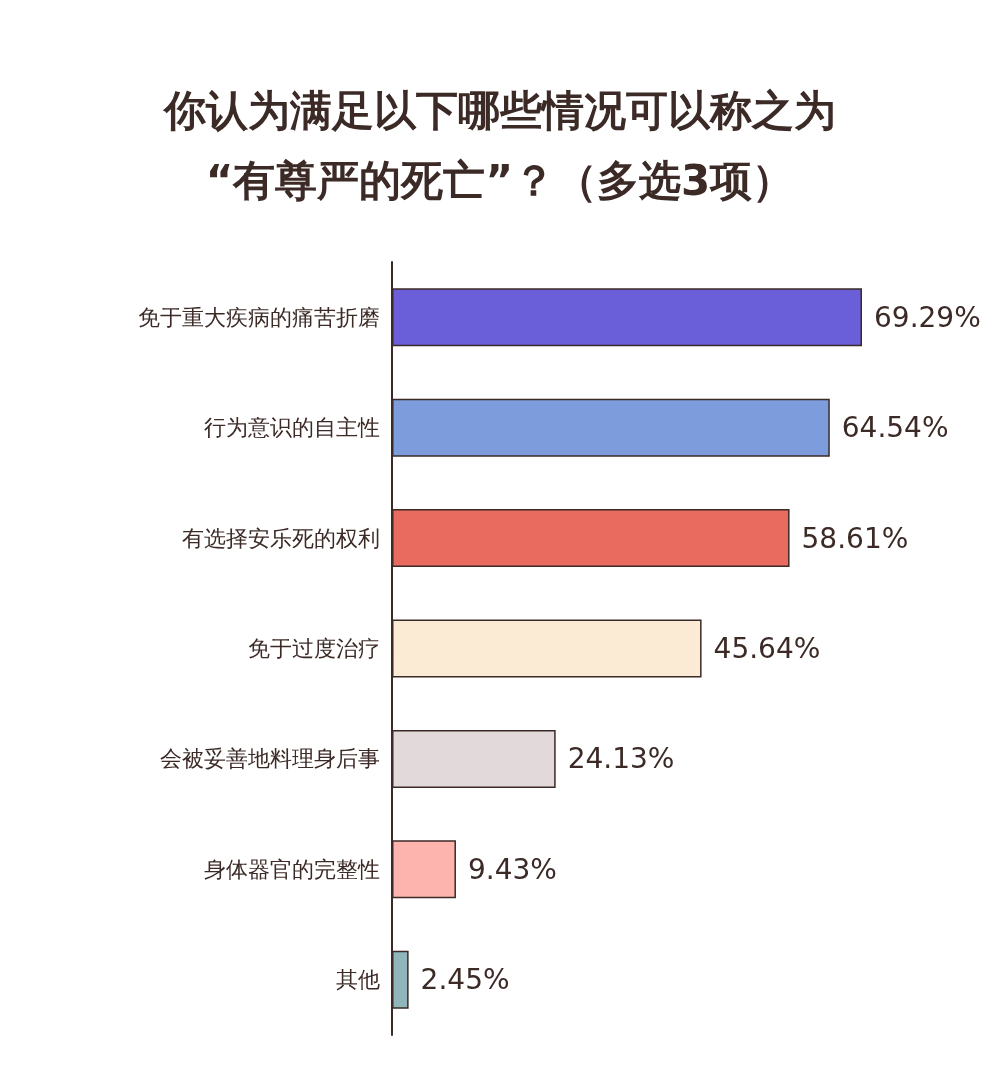 Image resolution: width=1000 pixels, height=1085 pixels. Describe the element at coordinates (621, 759) in the screenshot. I see `data-label: 24.13%` at that location.